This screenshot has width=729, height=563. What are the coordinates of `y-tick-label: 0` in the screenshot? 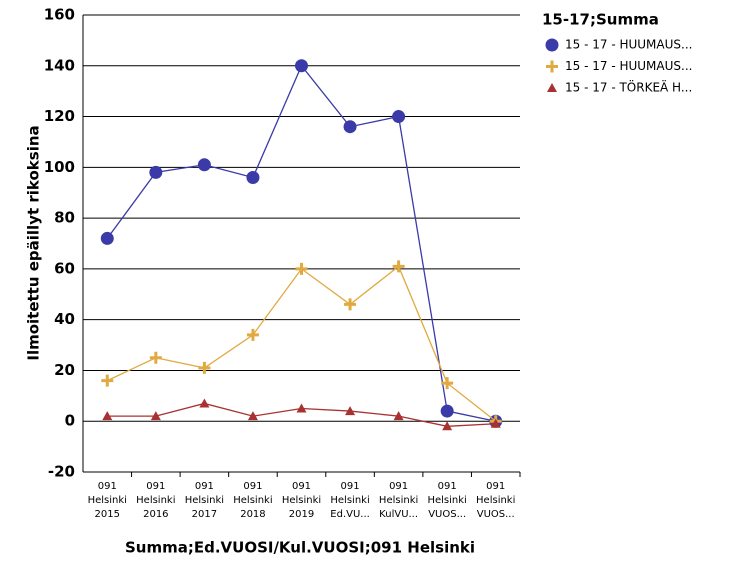 It's located at (70, 421).